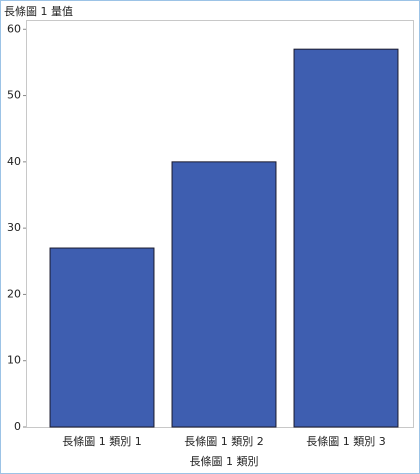 This screenshot has height=474, width=420. What do you see at coordinates (224, 461) in the screenshot?
I see `x-axis-label: 長條圖 1 類別` at bounding box center [224, 461].